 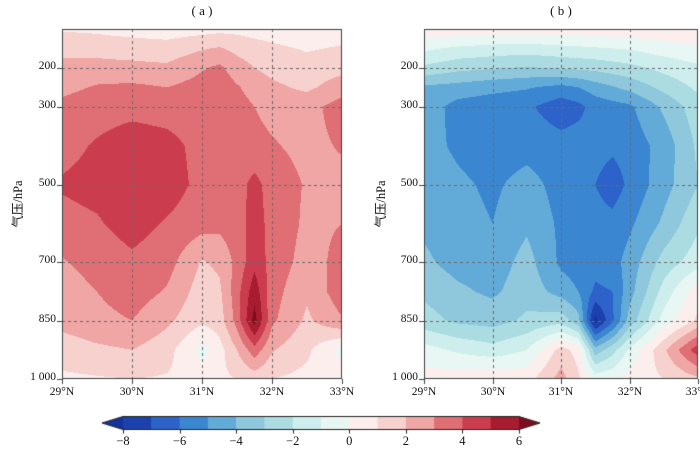 What do you see at coordinates (405, 441) in the screenshot?
I see `colorbar-tick-label: 2` at bounding box center [405, 441].